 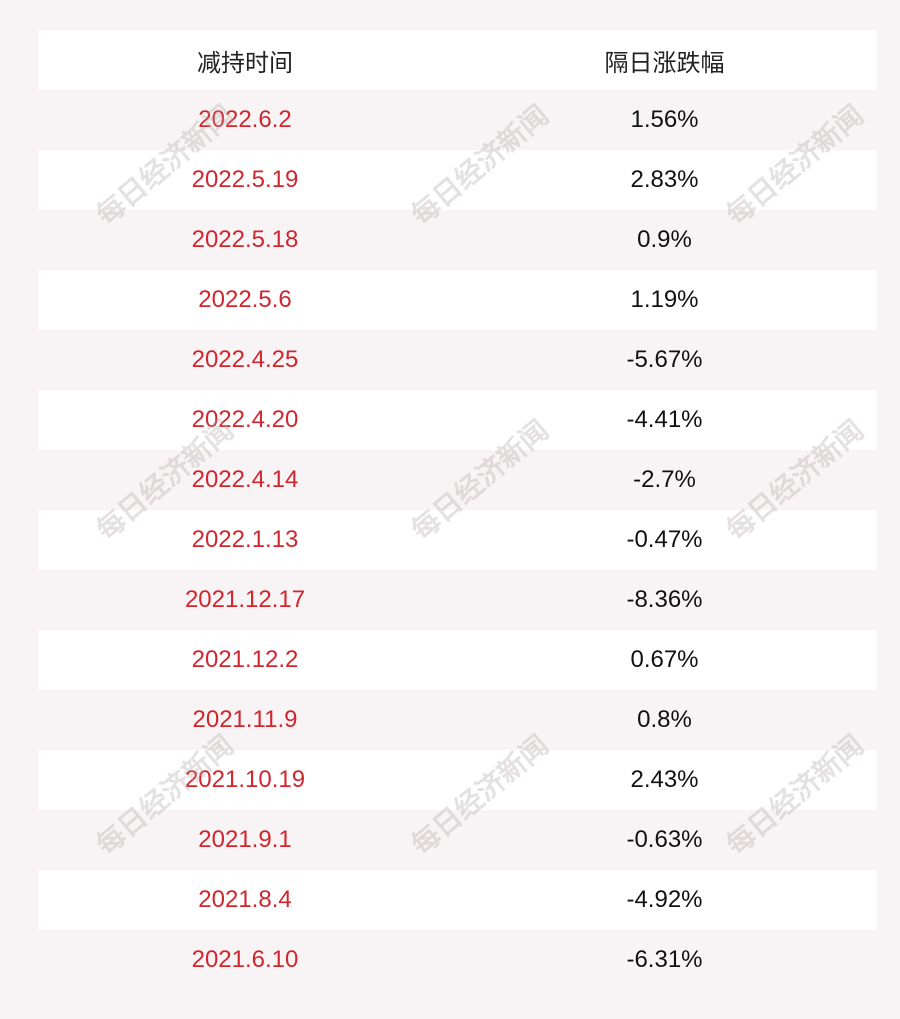 What do you see at coordinates (457, 420) in the screenshot?
I see `table-row: 2022.4.20 -4.41%` at bounding box center [457, 420].